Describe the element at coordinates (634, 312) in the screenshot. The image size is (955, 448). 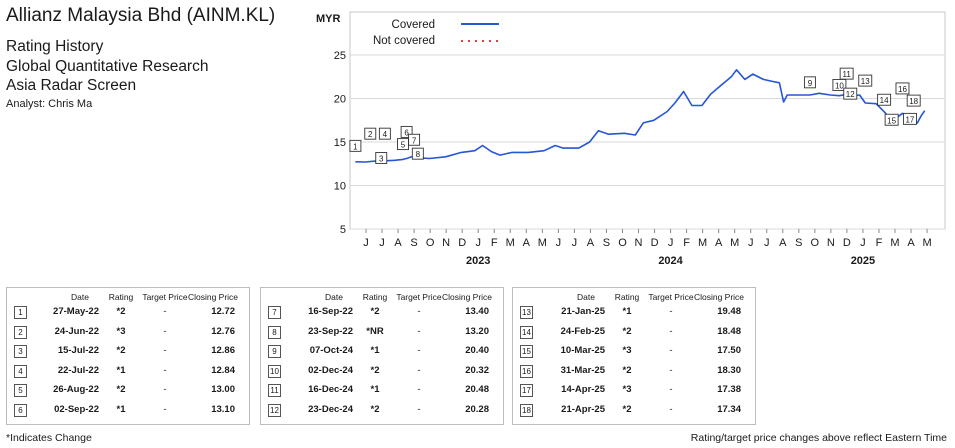
I see `table-row: 13 21-Jan-25 *1 - 19.48` at that location.